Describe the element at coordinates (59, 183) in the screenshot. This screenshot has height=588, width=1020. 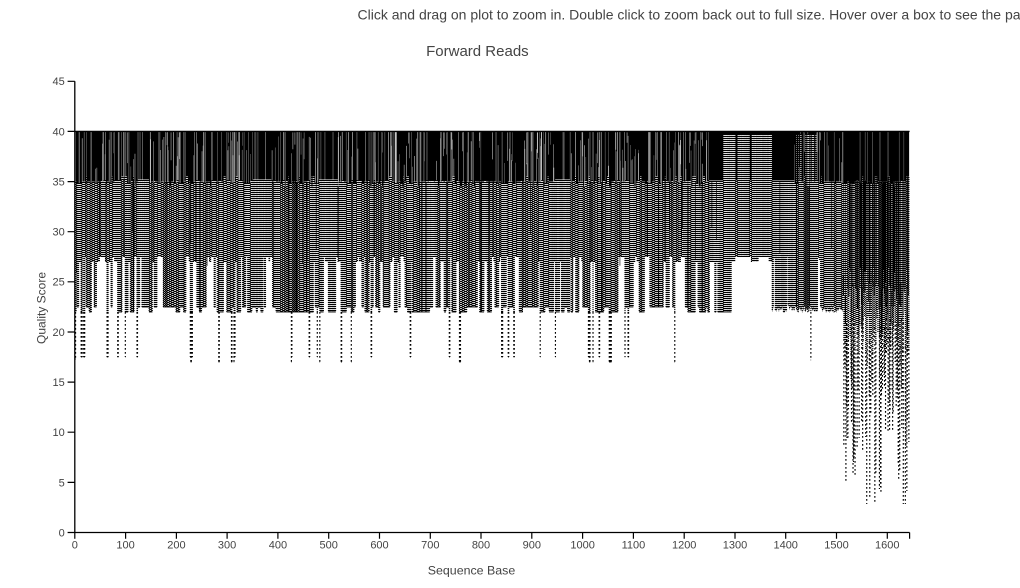
I see `svg-text: 35` at that location.